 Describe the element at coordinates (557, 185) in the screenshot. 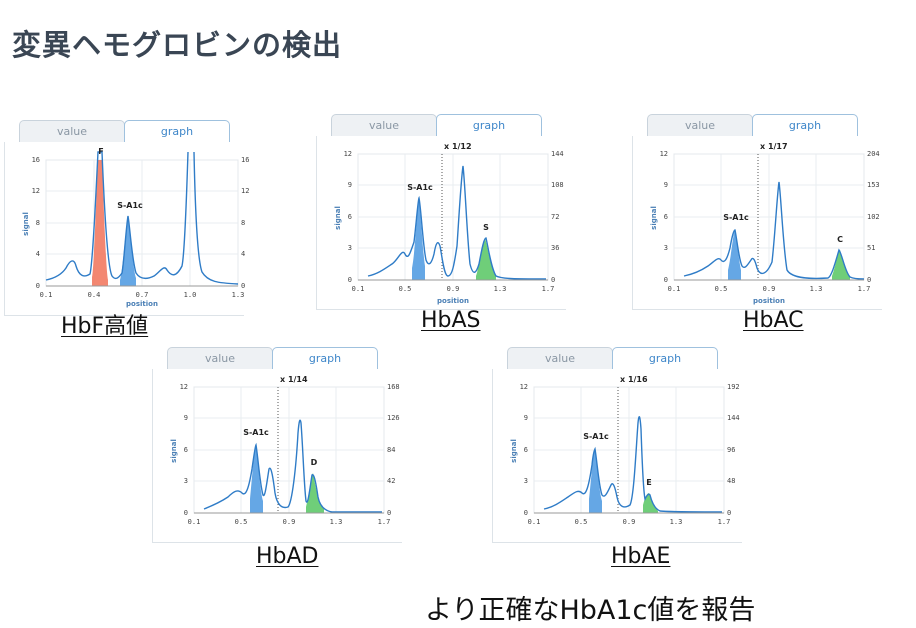

I see `y-right-tick: 108` at that location.